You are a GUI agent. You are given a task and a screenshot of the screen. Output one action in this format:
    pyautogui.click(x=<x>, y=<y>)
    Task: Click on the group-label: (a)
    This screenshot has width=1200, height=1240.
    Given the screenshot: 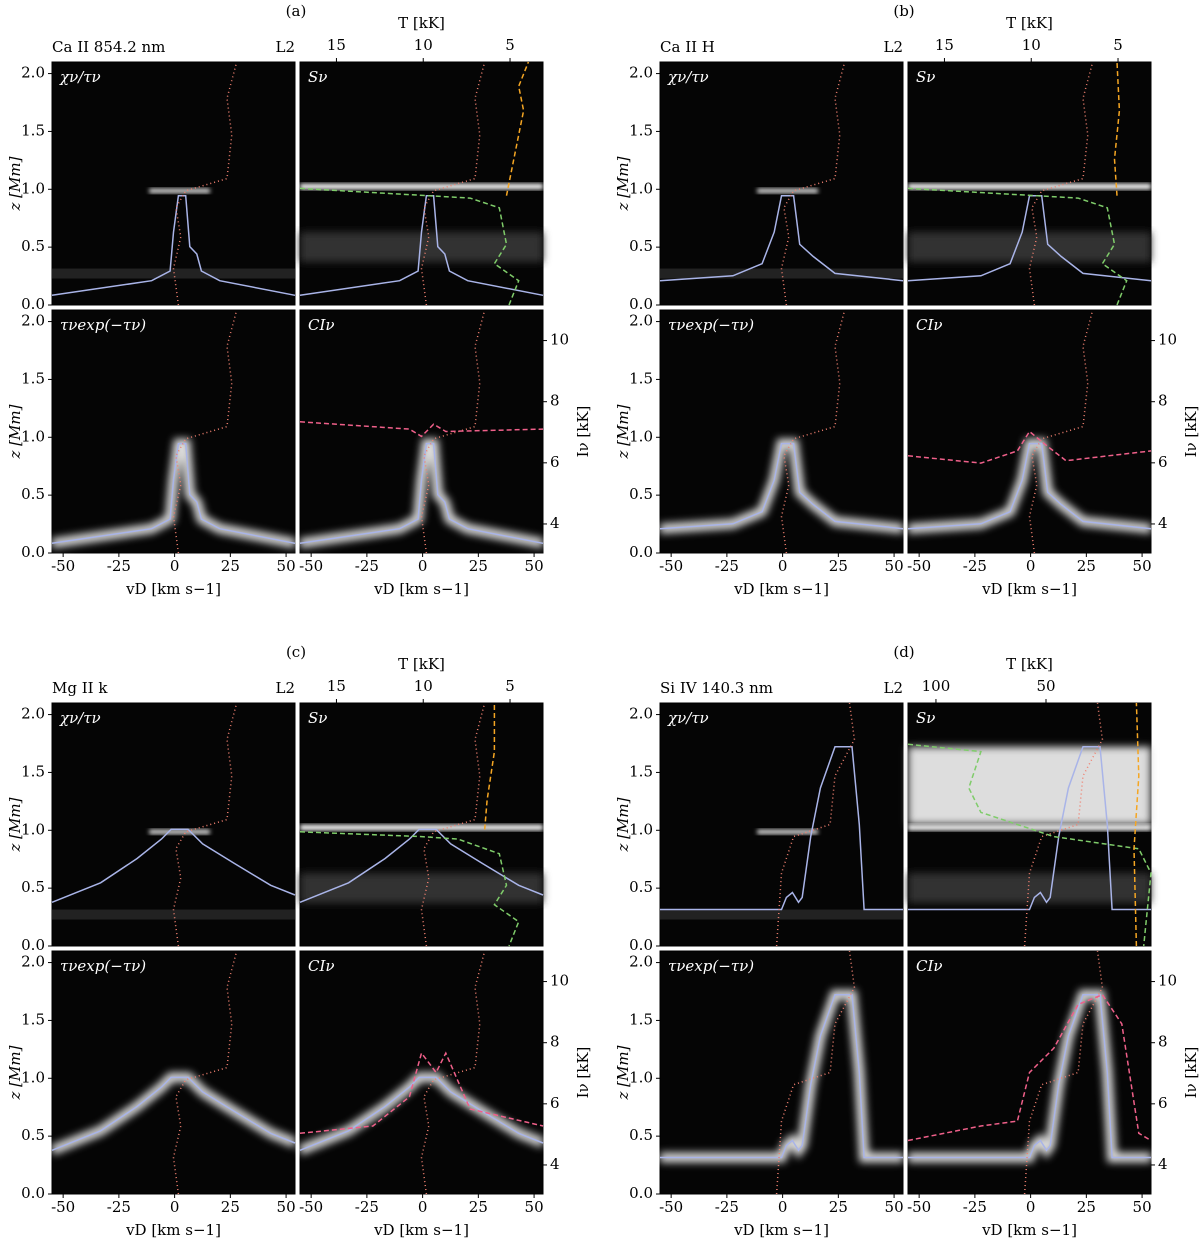 What is the action you would take?
    pyautogui.click(x=296, y=11)
    